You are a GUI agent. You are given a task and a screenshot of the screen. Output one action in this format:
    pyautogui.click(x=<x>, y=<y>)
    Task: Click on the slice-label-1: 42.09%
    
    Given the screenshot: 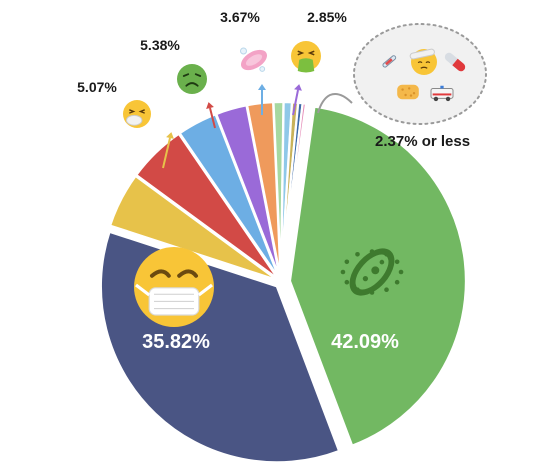 What is the action you would take?
    pyautogui.click(x=365, y=342)
    